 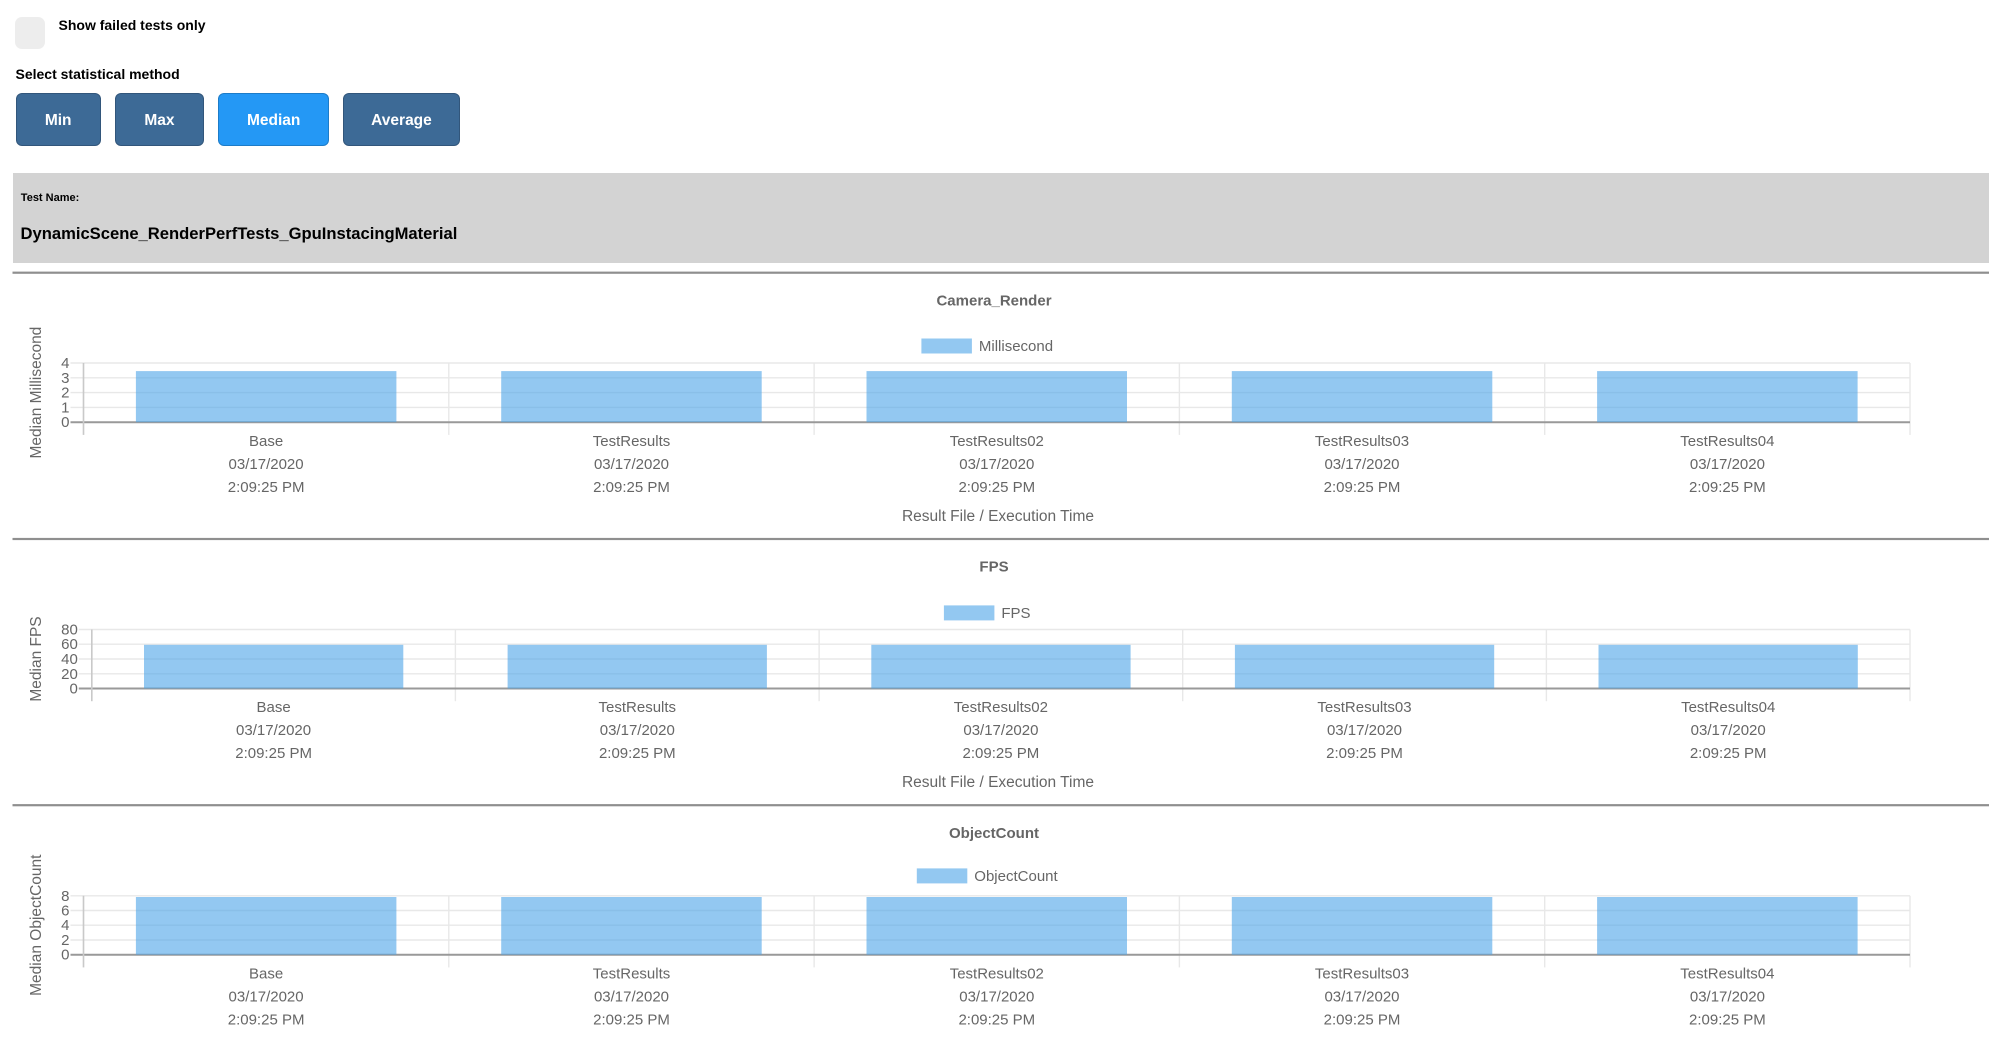 What do you see at coordinates (36, 393) in the screenshot?
I see `svg-text: Median Millisecond` at bounding box center [36, 393].